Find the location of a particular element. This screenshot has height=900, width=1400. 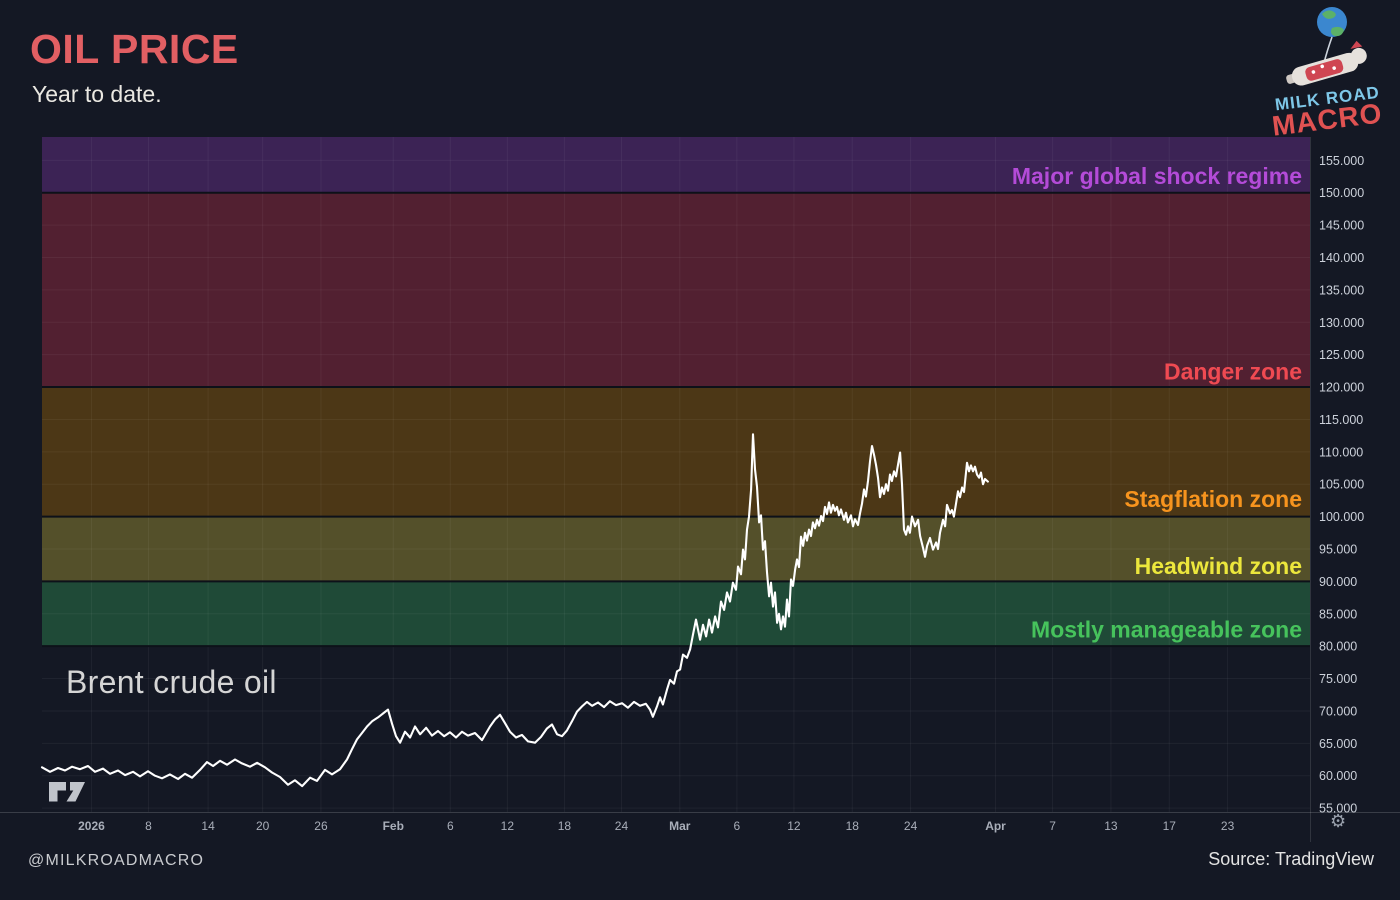

tradingview-logo-icon is located at coordinates (67, 792).